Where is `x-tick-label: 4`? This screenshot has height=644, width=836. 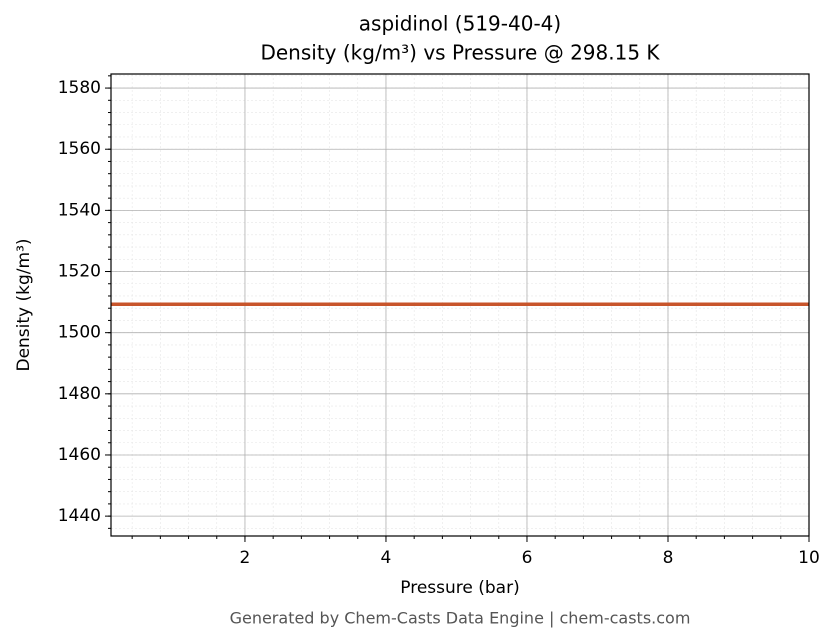
x-tick-label: 4 is located at coordinates (386, 558).